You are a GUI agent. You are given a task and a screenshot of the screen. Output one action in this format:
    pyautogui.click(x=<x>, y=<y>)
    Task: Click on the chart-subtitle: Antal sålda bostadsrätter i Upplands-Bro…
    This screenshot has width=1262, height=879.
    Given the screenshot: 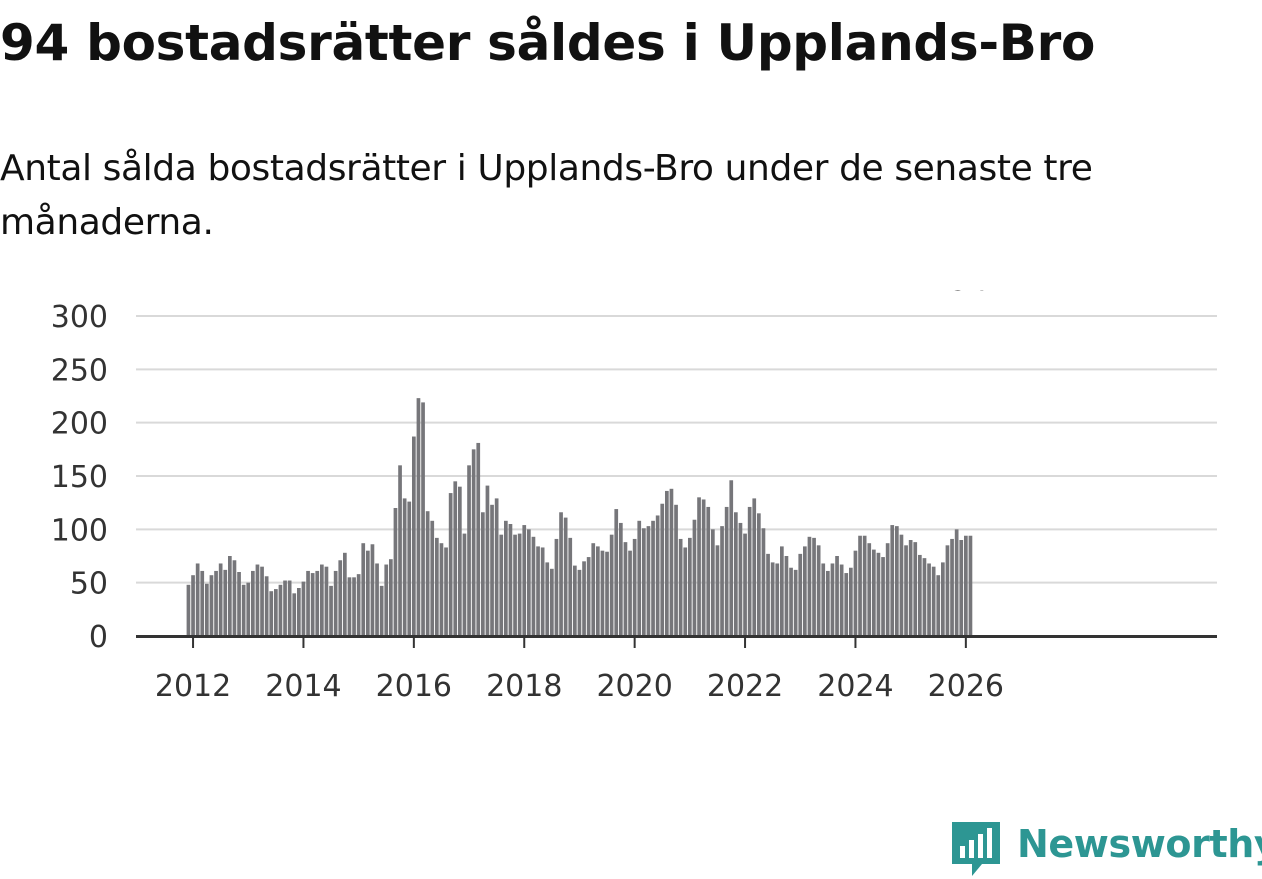 What is the action you would take?
    pyautogui.click(x=546, y=195)
    